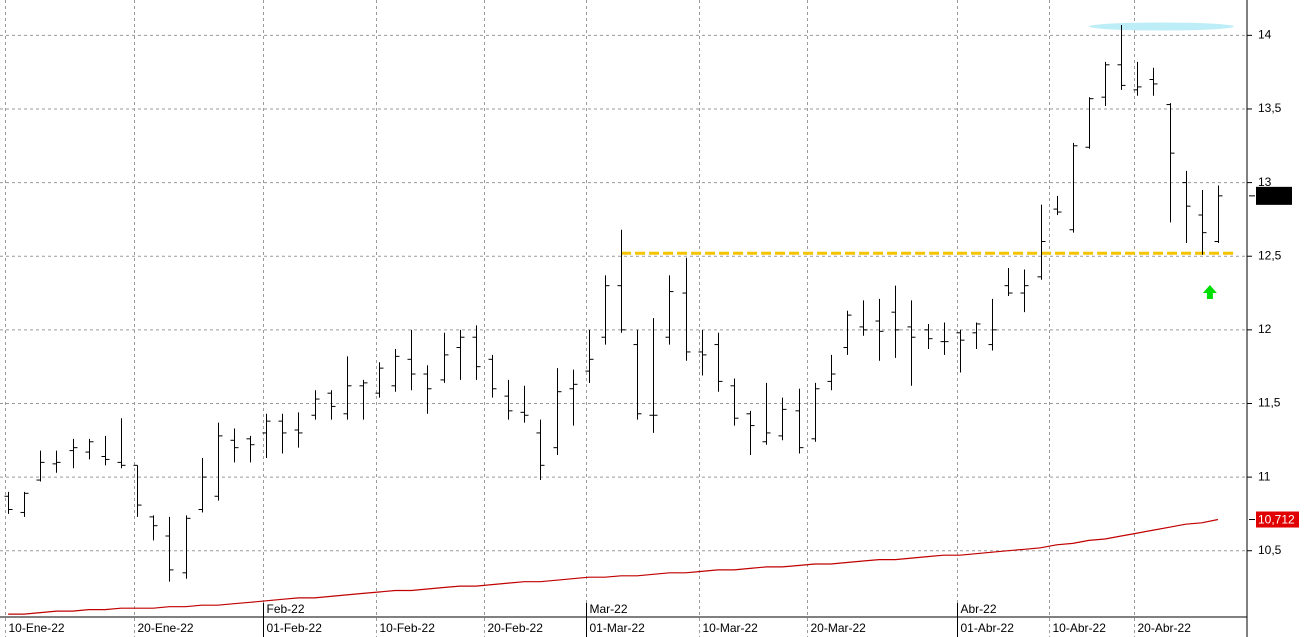 Image resolution: width=1306 pixels, height=637 pixels. I want to click on x-tick-label: 10-Feb-22, so click(408, 628).